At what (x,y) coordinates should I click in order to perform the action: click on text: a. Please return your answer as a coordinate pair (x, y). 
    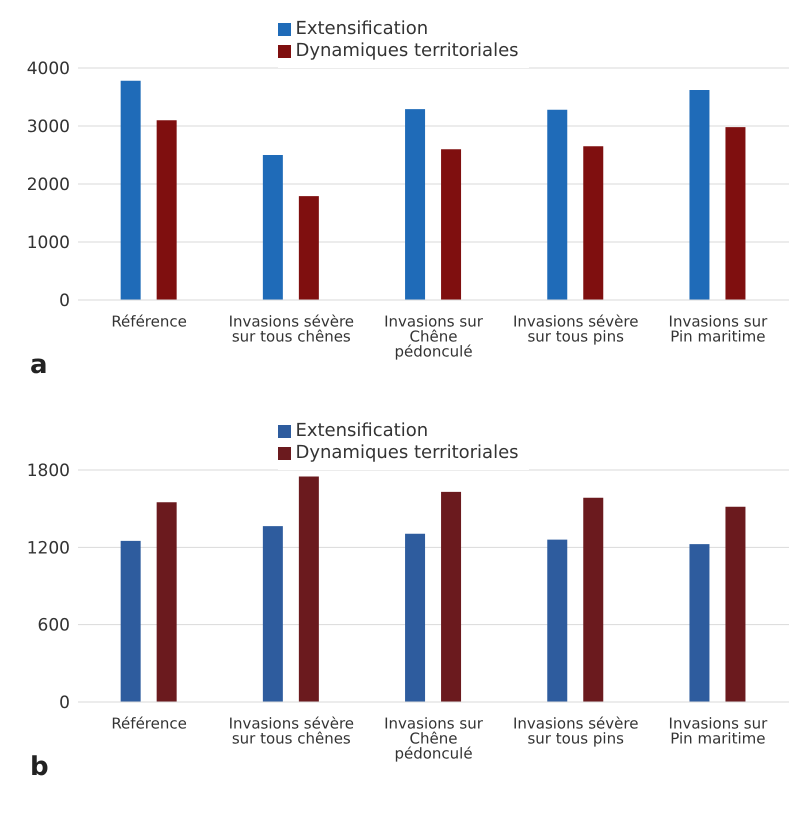
    Looking at the image, I should click on (39, 365).